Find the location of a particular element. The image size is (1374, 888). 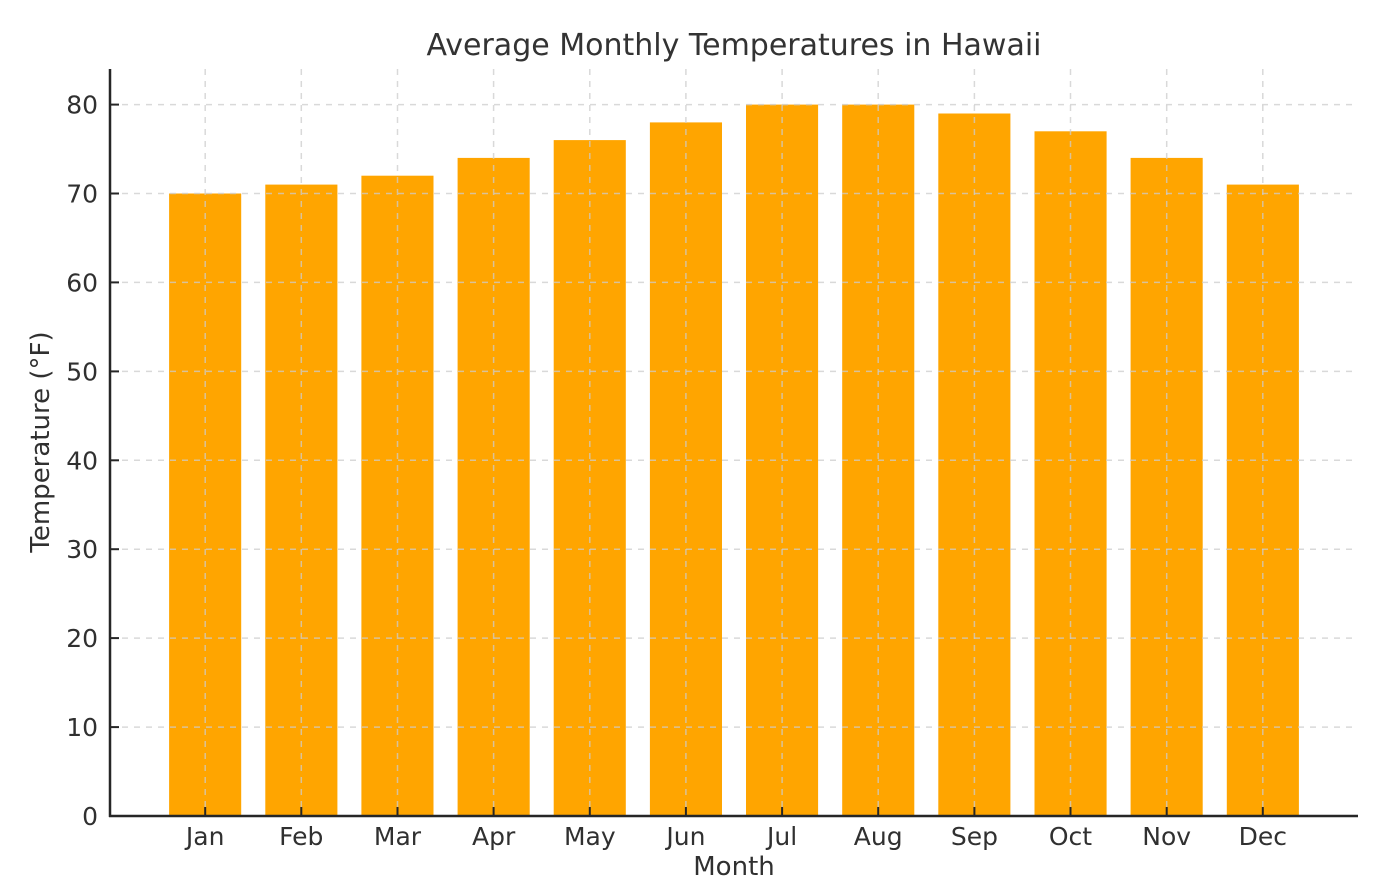

x-tick-label-feb: Feb is located at coordinates (301, 836).